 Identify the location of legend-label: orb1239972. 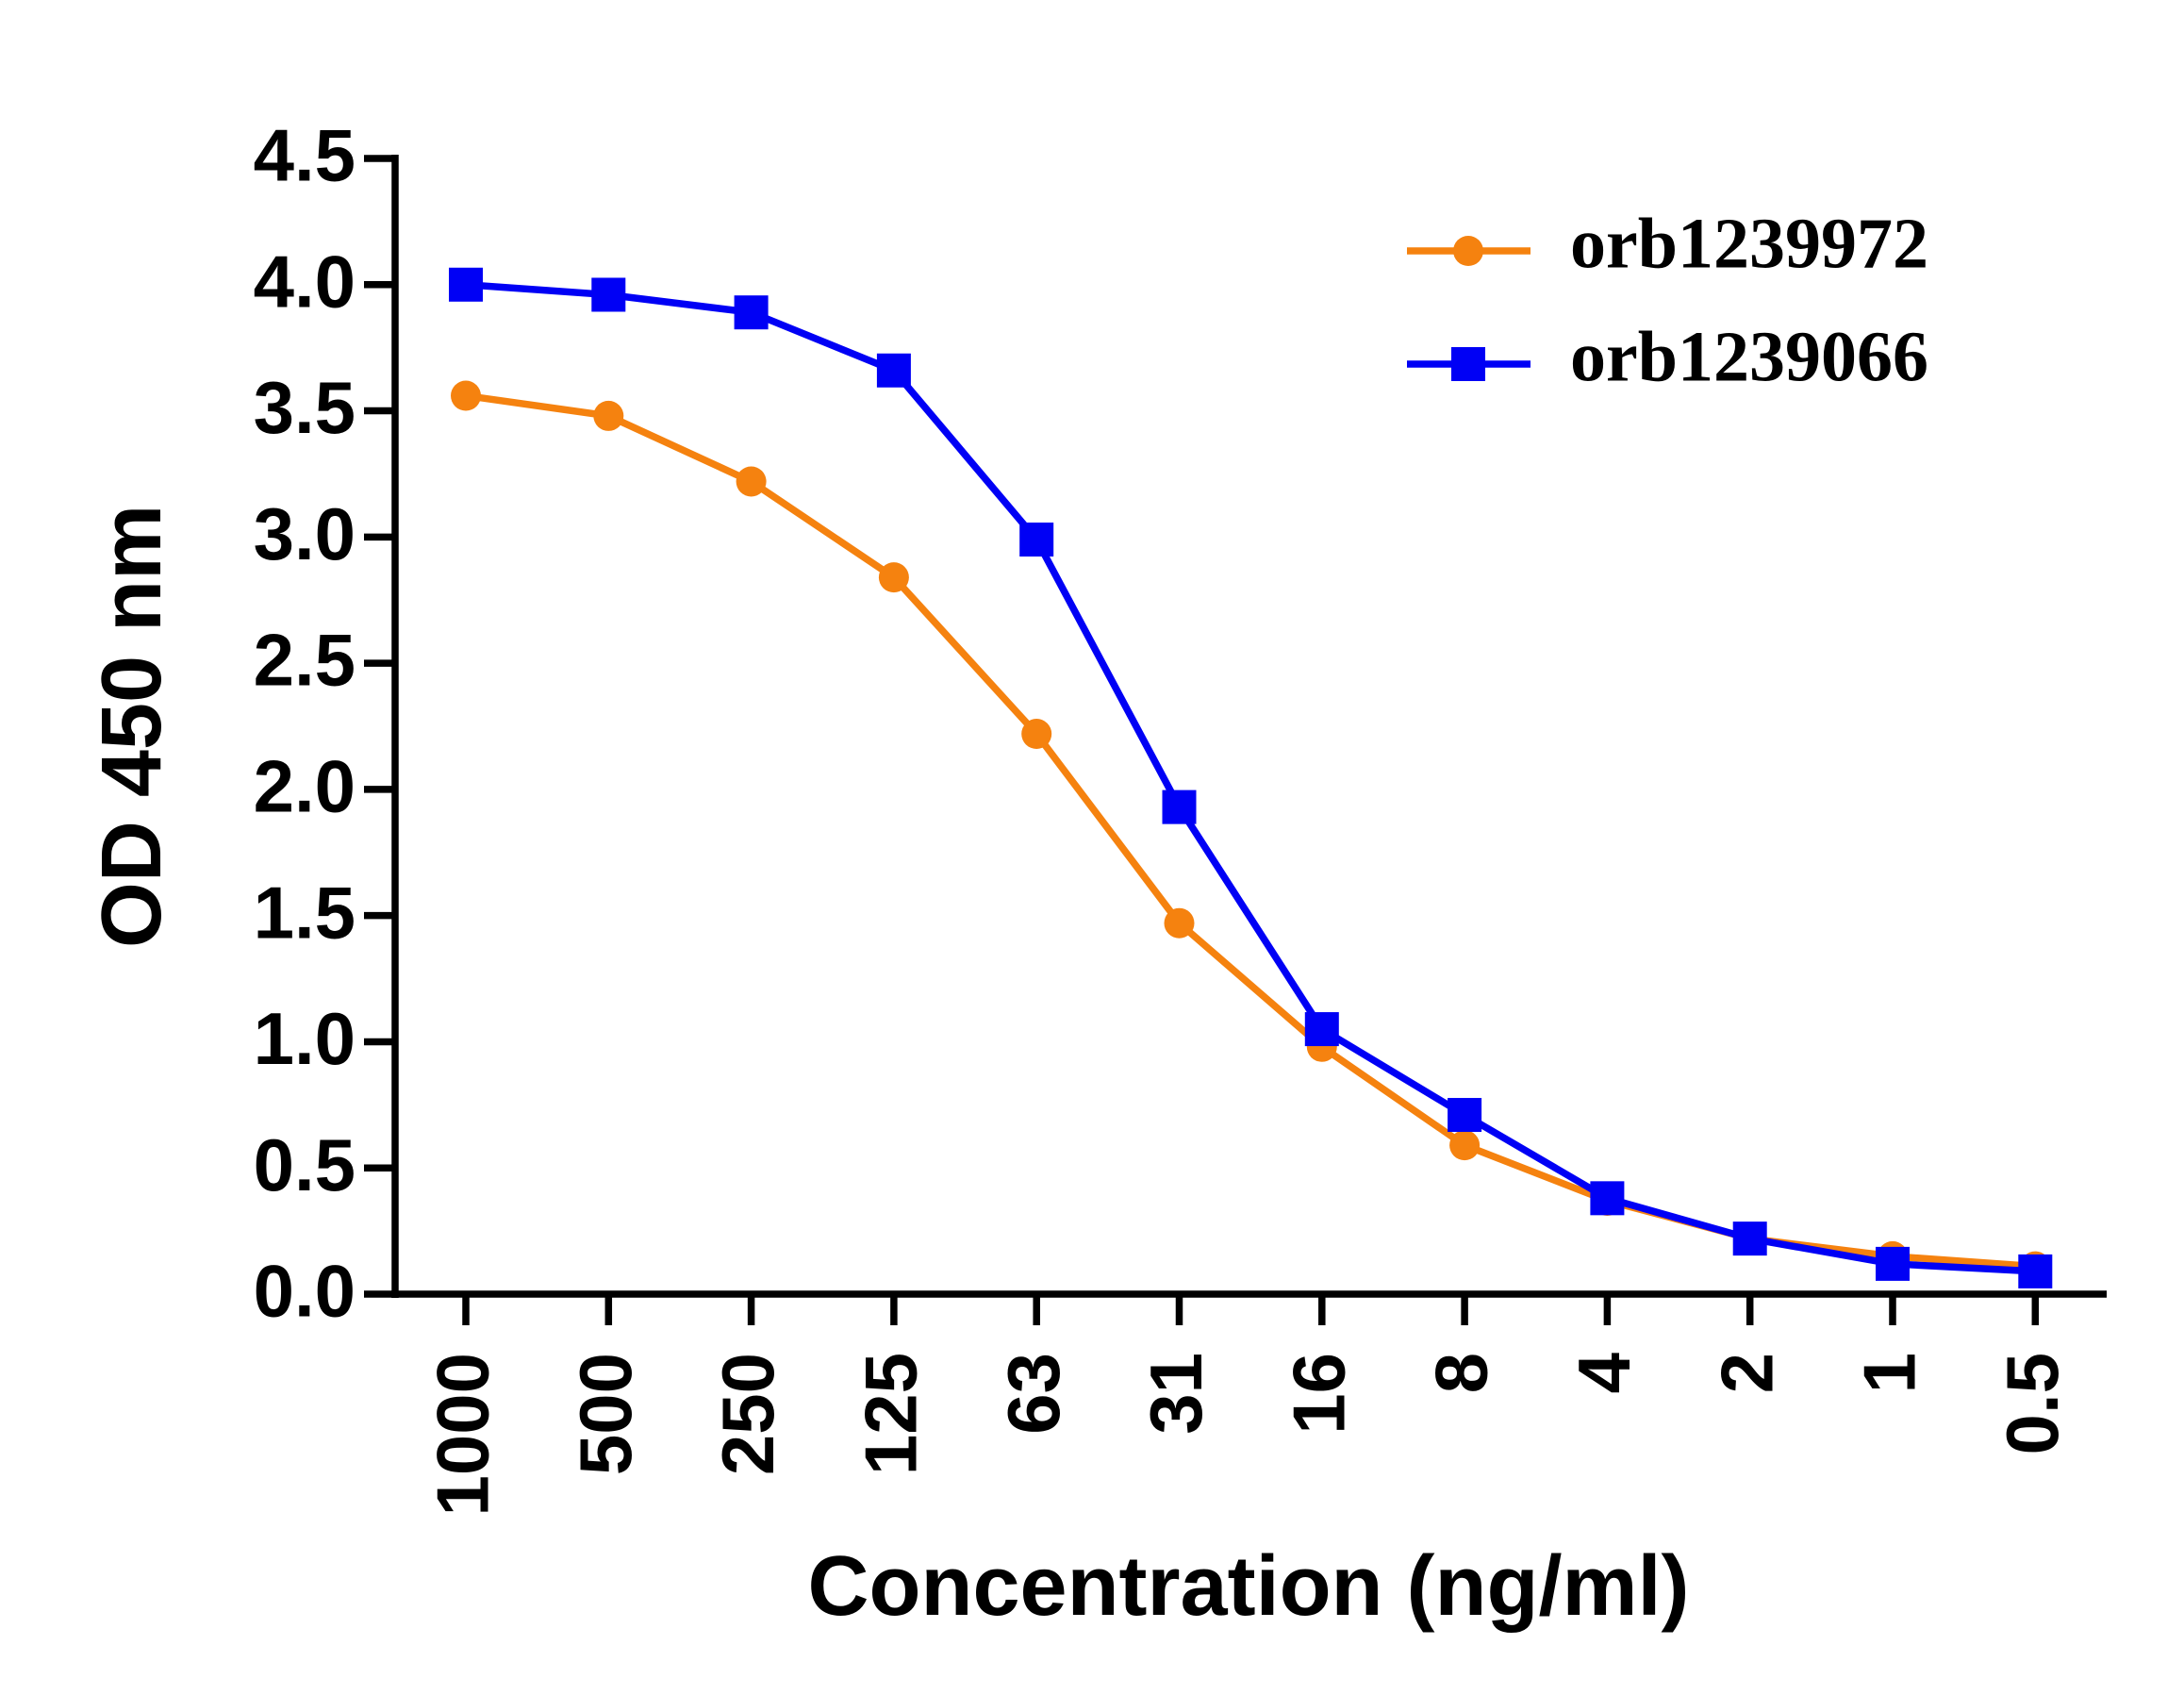
(1749, 243).